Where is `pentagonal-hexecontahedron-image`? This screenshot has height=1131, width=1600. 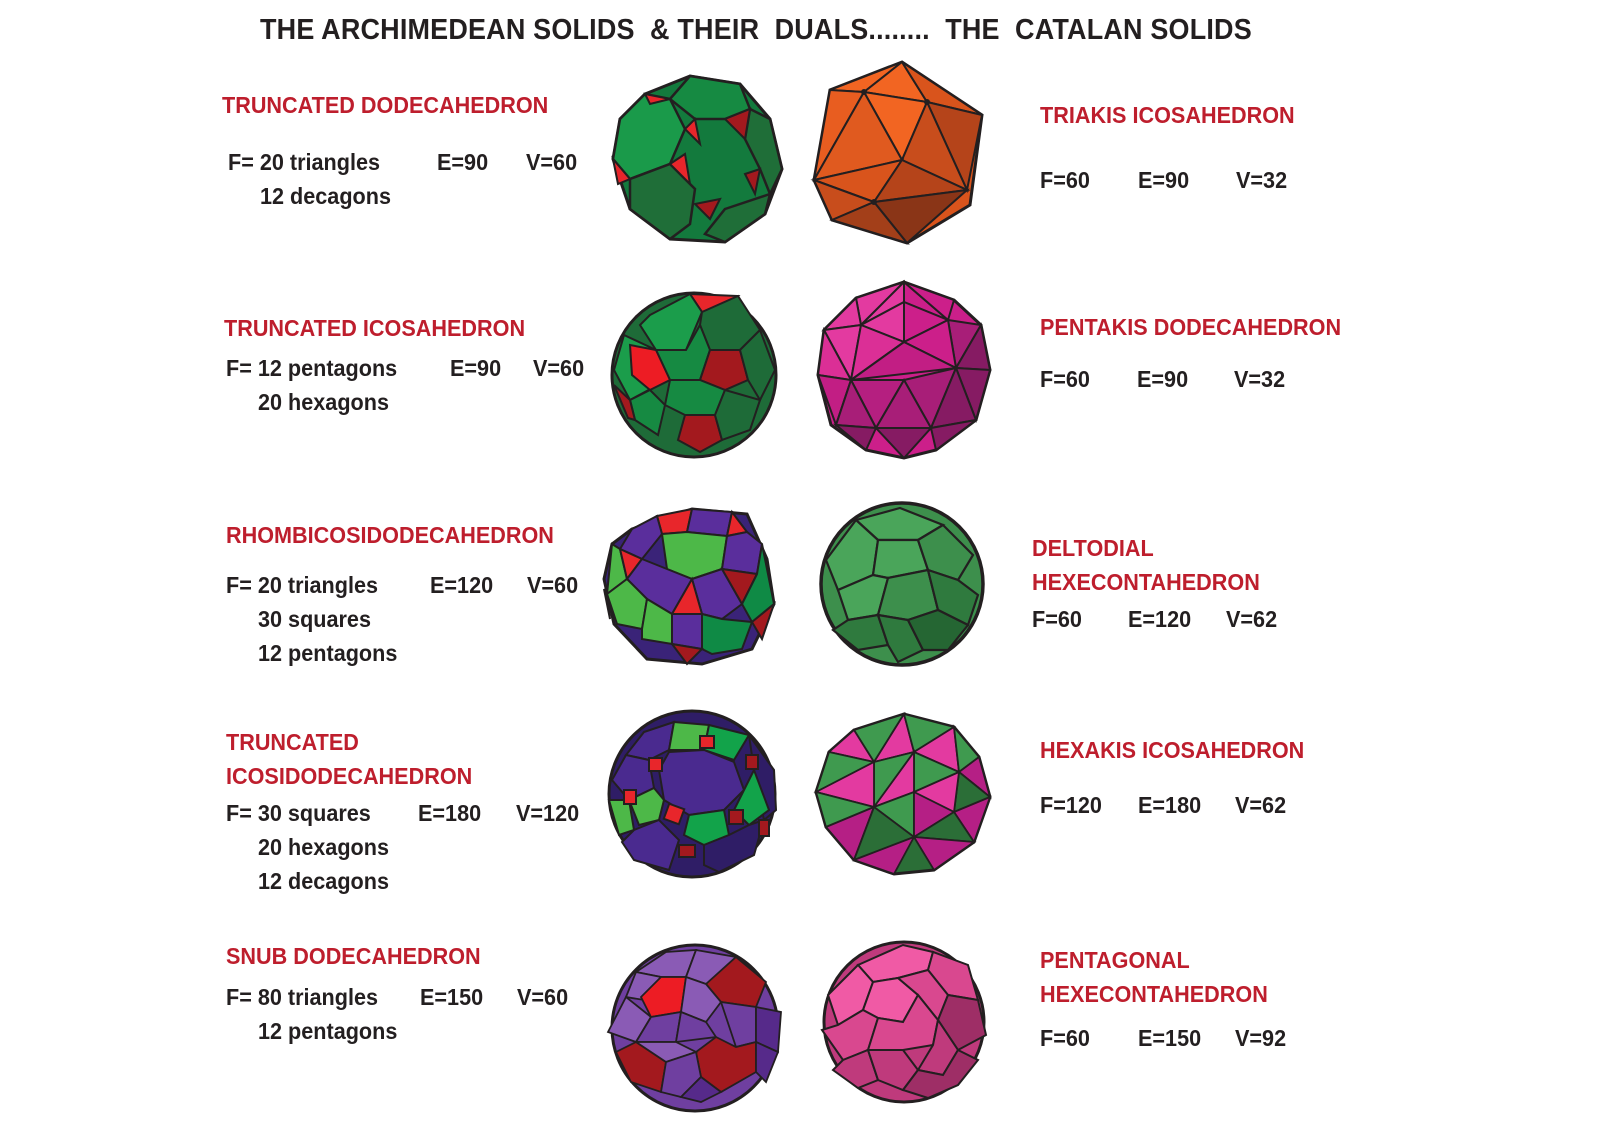
pentagonal-hexecontahedron-image is located at coordinates (904, 1022).